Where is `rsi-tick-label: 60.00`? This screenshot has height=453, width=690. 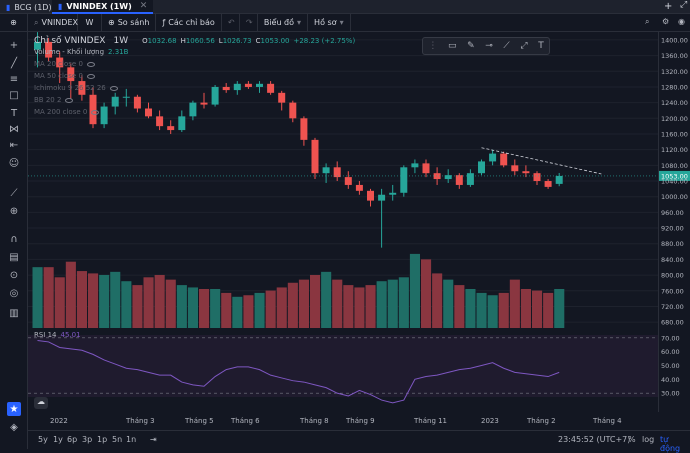
rsi-tick-label: 60.00 is located at coordinates (670, 352).